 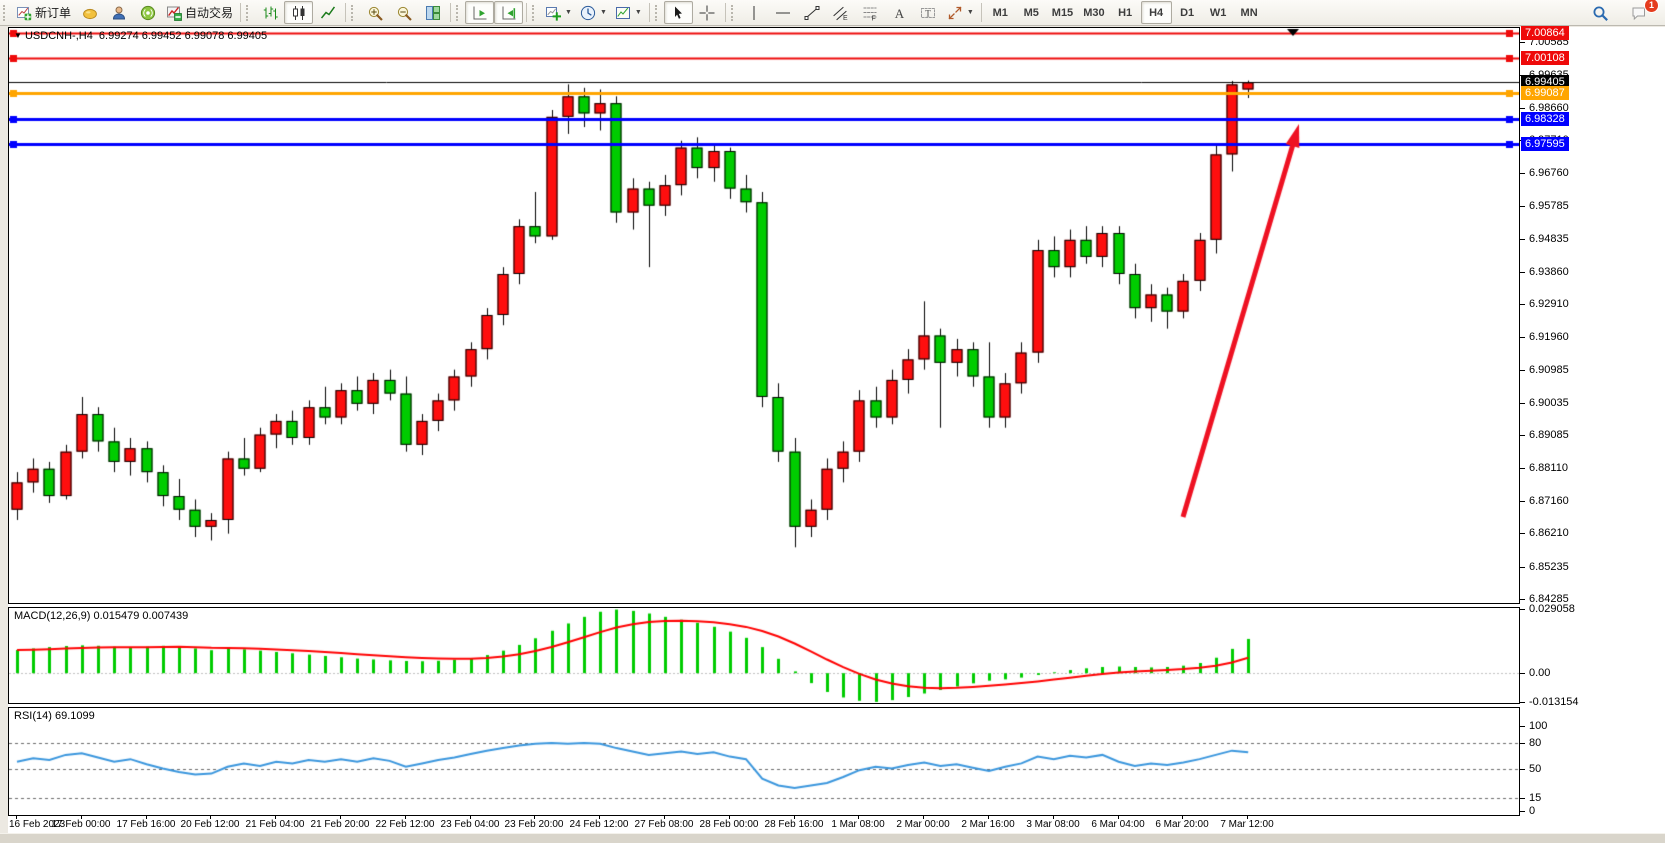 I want to click on price-tick-label: 6.86210, so click(x=1549, y=533).